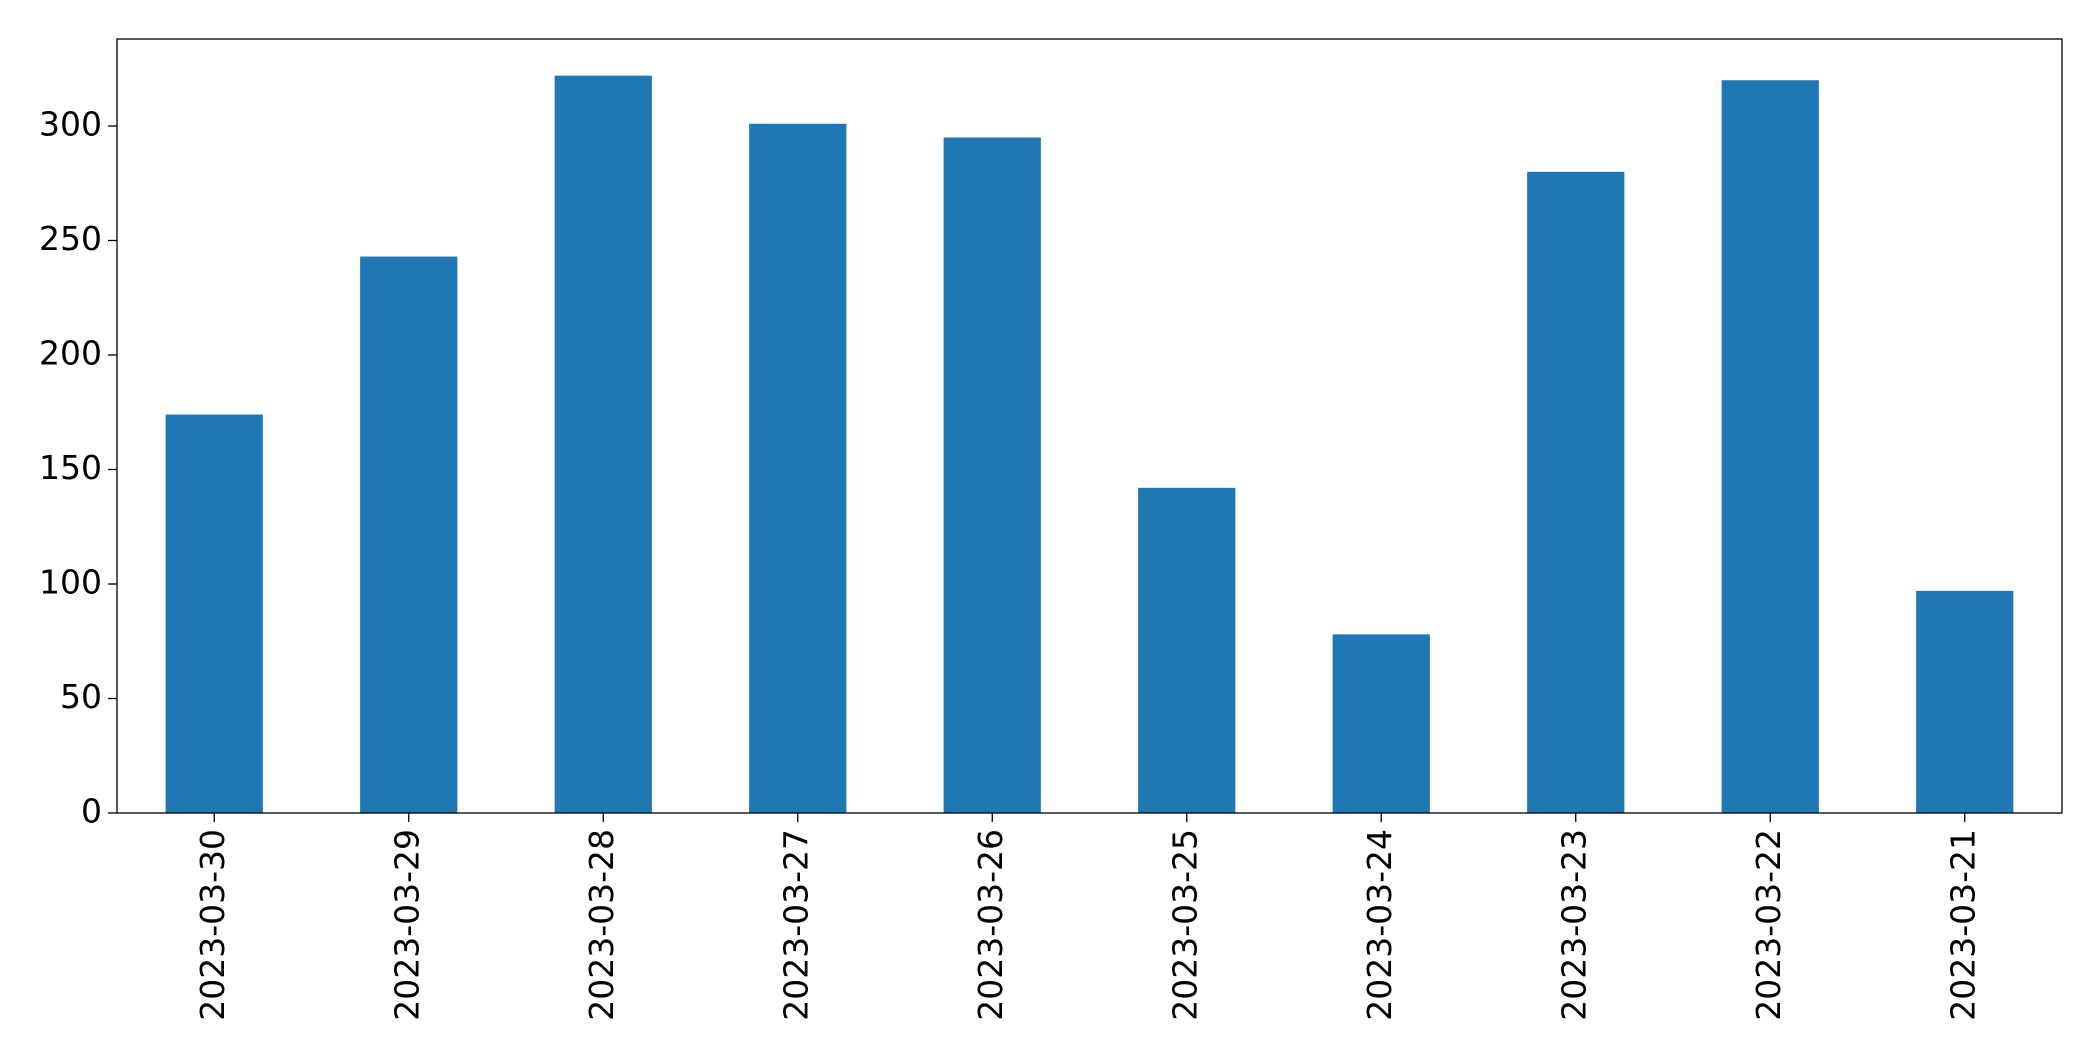 The width and height of the screenshot is (2093, 1061). Describe the element at coordinates (212, 925) in the screenshot. I see `x-tick-label: 2023-03-30` at that location.